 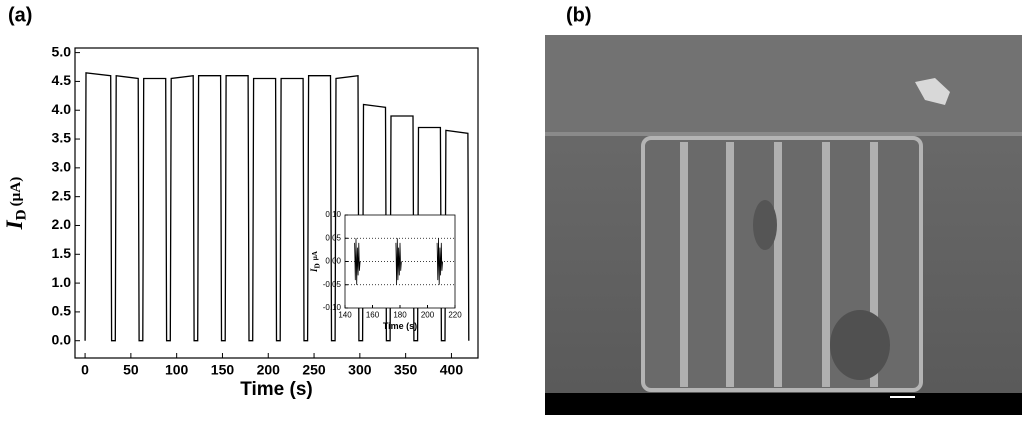 What do you see at coordinates (315, 255) in the screenshot?
I see `y-axis-label-part: μA` at bounding box center [315, 255].